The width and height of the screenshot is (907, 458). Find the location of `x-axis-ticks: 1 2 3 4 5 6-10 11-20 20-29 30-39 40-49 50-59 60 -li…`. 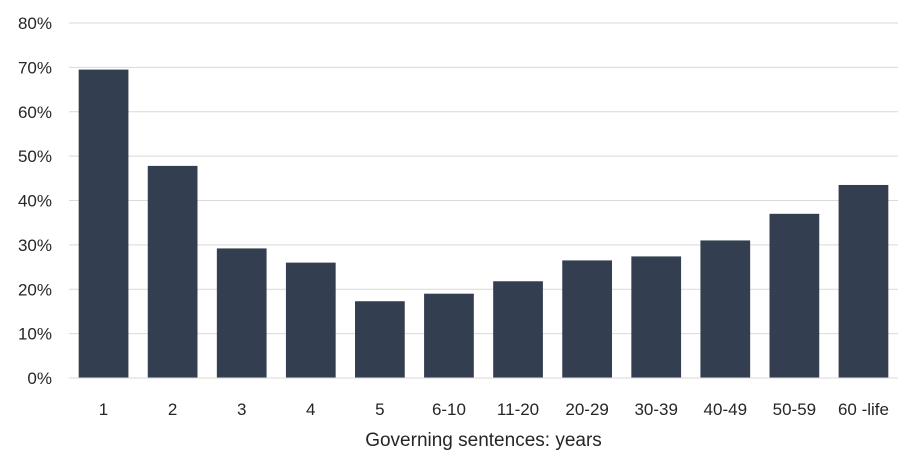

x-axis-ticks: 1 2 3 4 5 6-10 11-20 20-29 30-39 40-49 50-59 60 -li… is located at coordinates (494, 409).